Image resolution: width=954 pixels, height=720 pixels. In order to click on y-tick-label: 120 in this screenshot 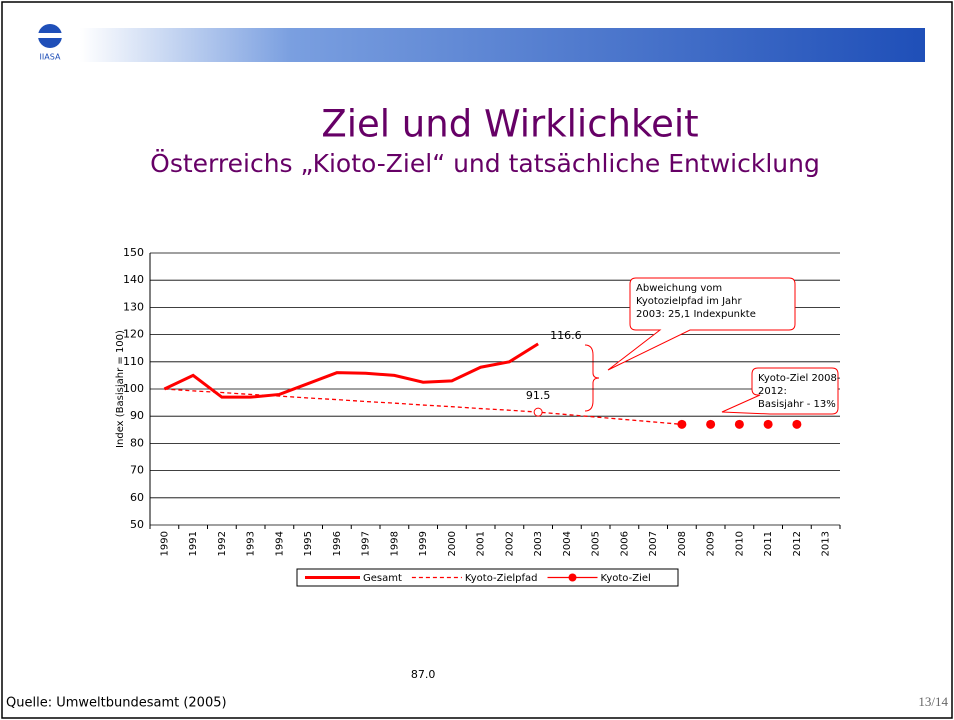, I will do `click(133, 334)`.